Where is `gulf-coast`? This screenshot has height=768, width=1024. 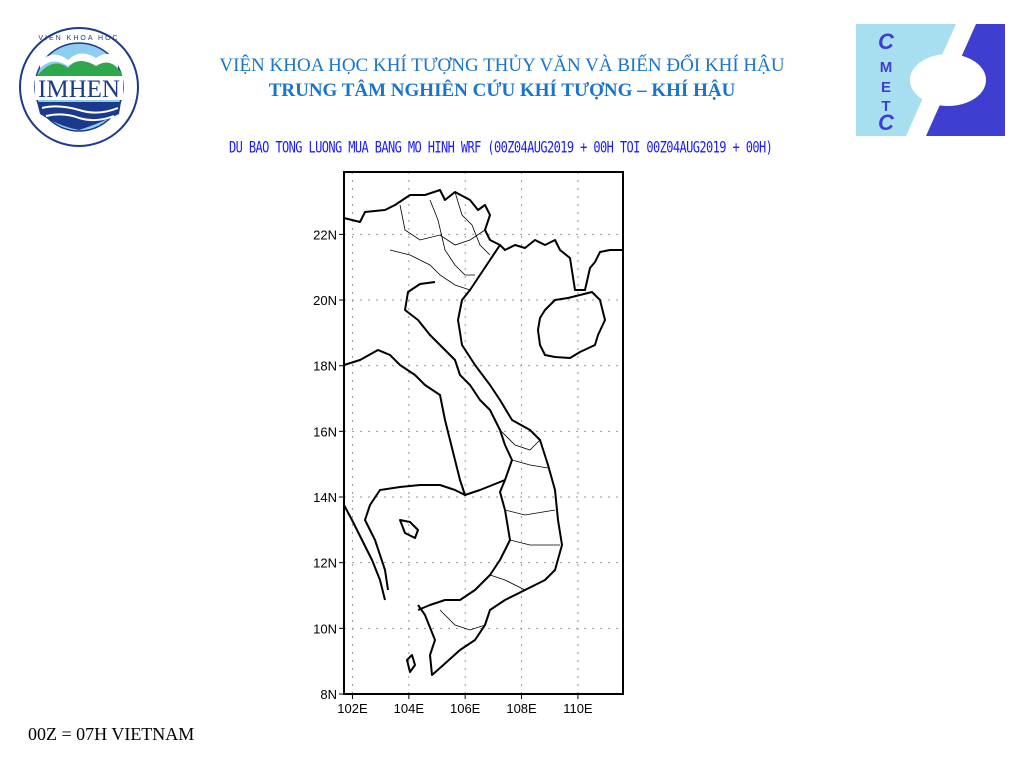 gulf-coast is located at coordinates (364, 552).